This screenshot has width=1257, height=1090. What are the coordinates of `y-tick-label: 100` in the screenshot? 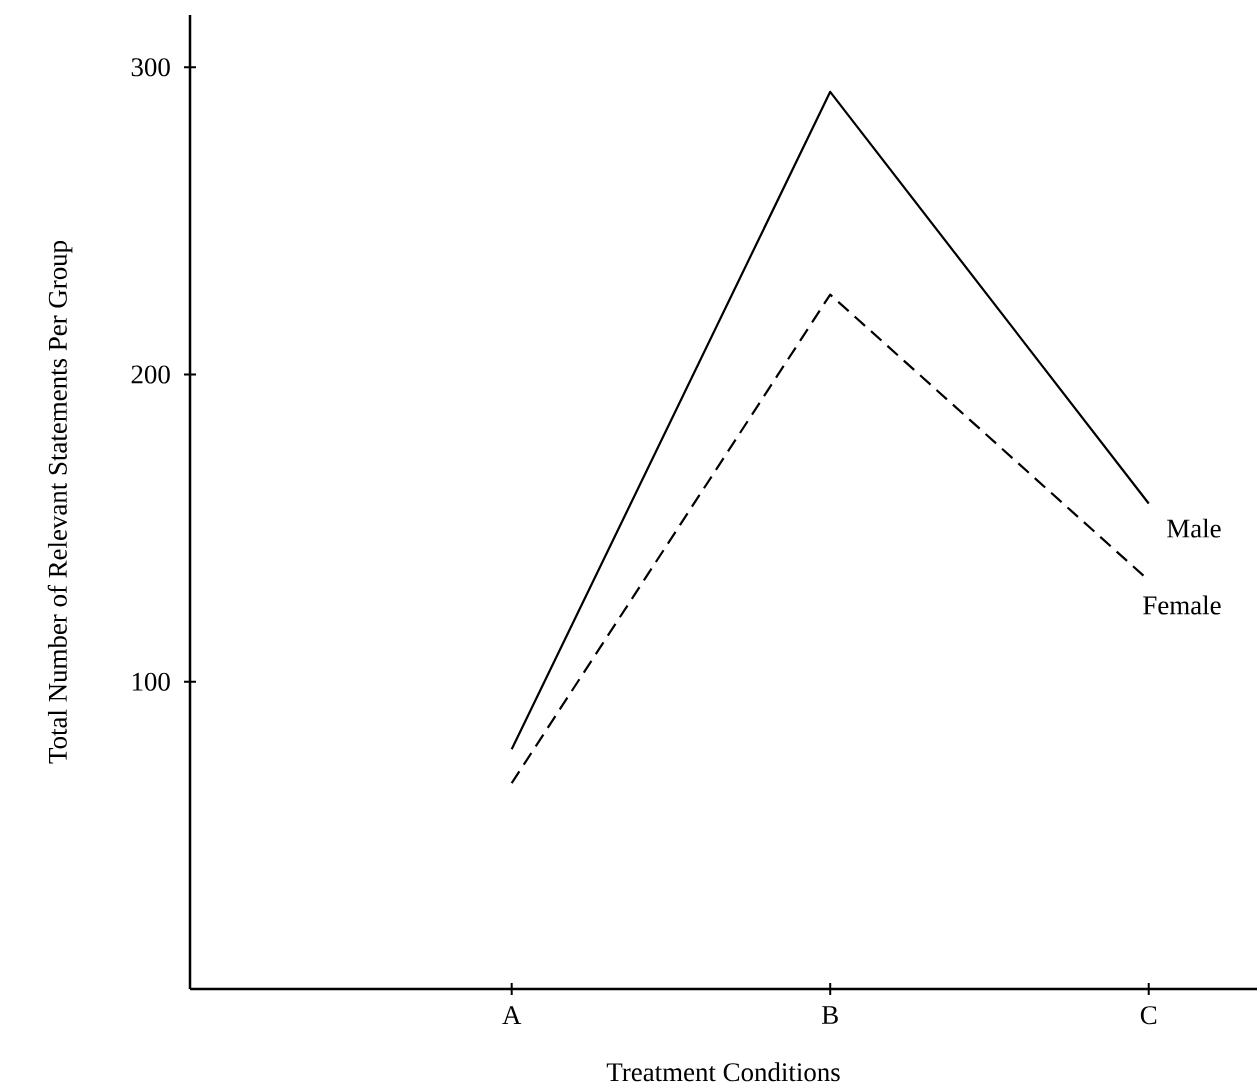 It's located at (151, 681).